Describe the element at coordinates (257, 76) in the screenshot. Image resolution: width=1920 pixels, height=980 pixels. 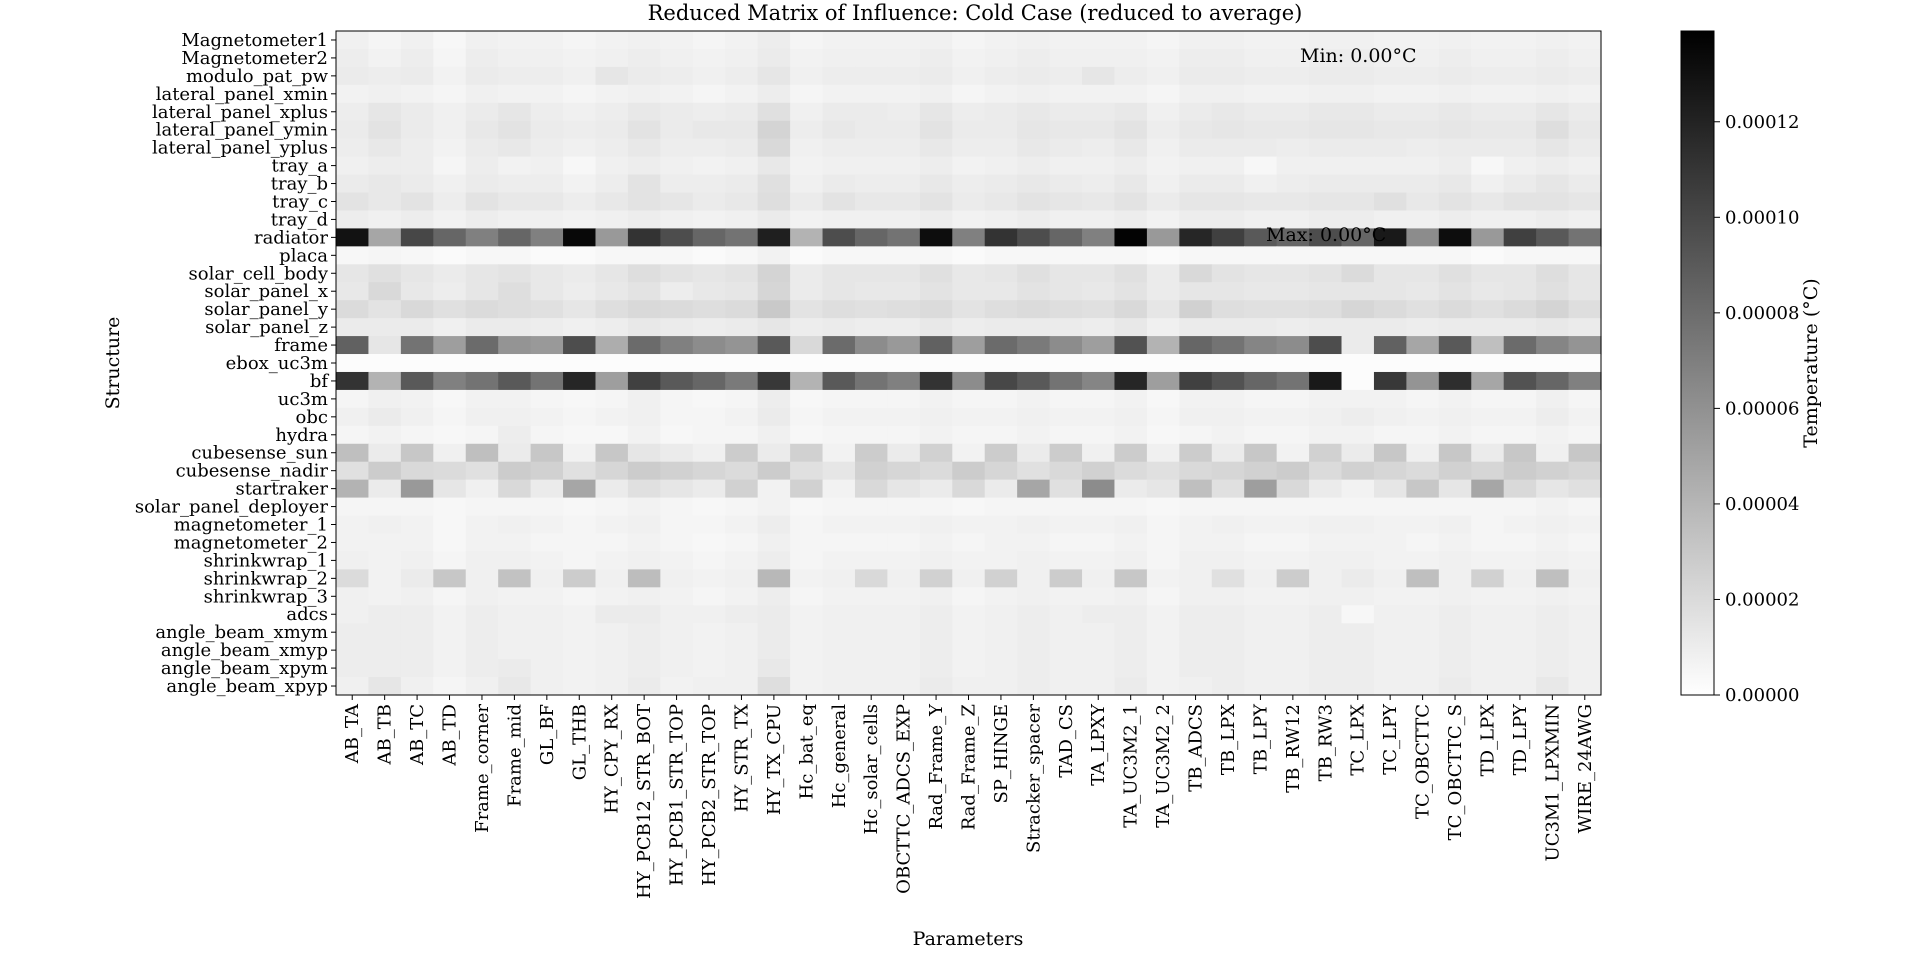
I see `y-tick-label: modulo_pat_pw` at that location.